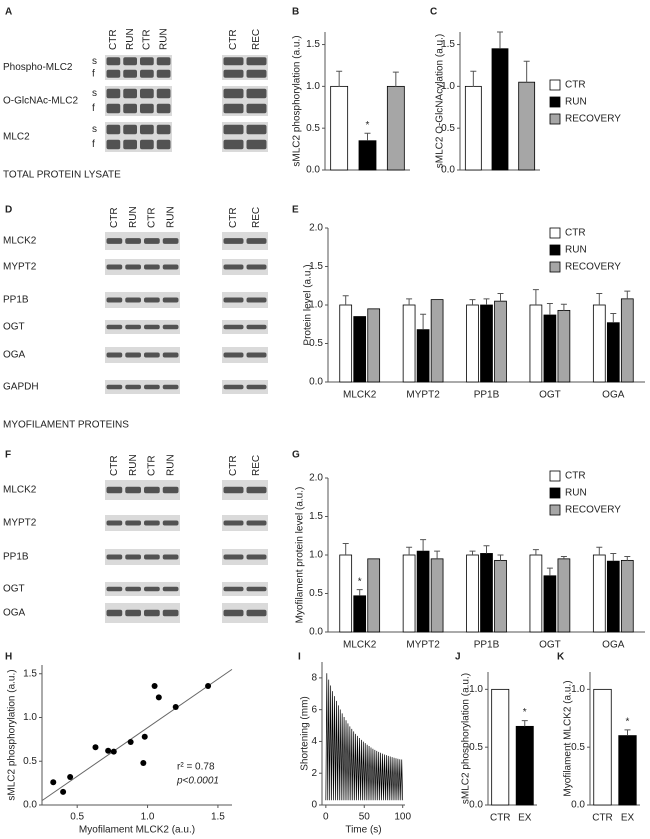  What do you see at coordinates (16, 557) in the screenshot?
I see `row-label: PP1B` at bounding box center [16, 557].